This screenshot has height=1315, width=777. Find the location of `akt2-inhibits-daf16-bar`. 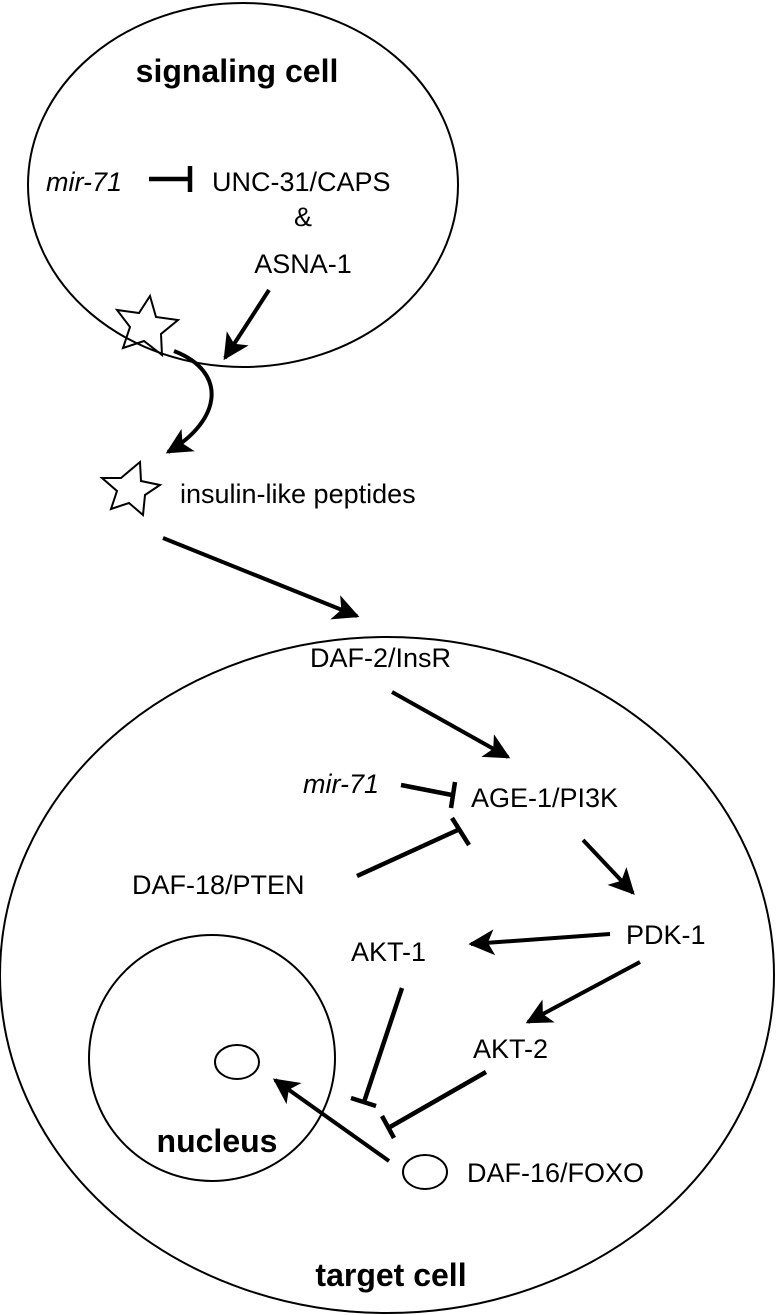

akt2-inhibits-daf16-bar is located at coordinates (388, 1127).